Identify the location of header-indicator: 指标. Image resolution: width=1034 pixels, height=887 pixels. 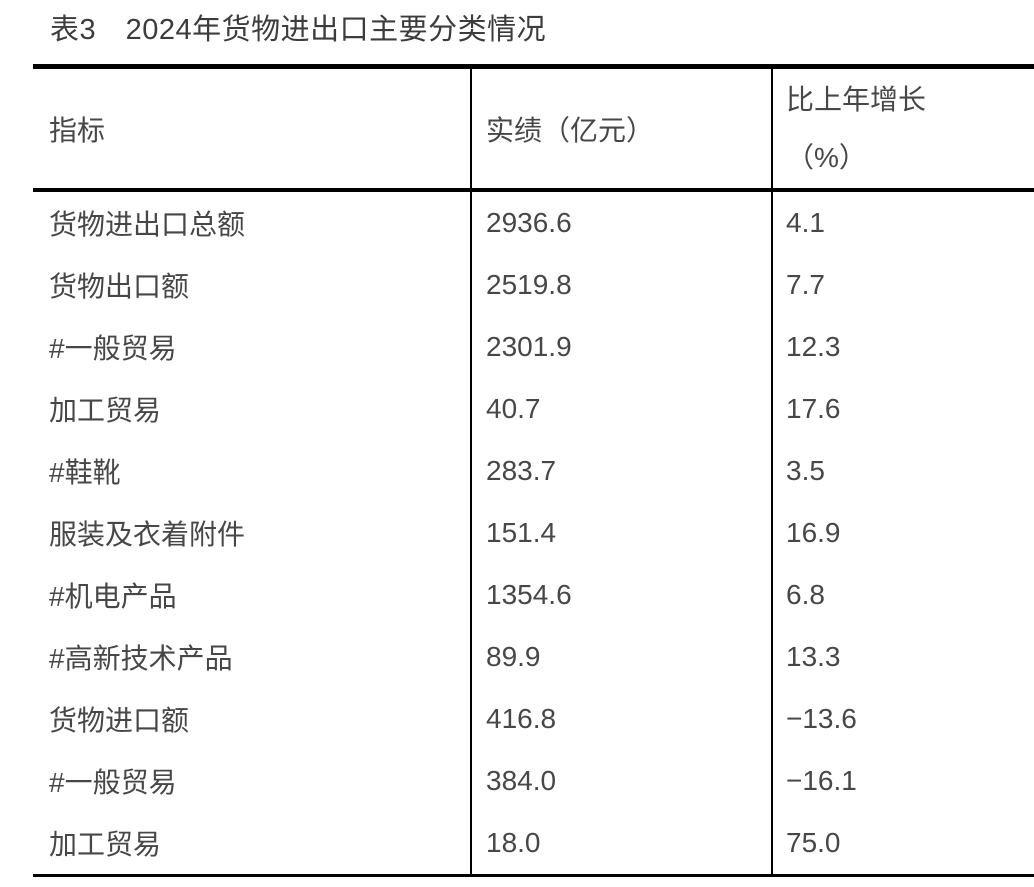
(77, 130).